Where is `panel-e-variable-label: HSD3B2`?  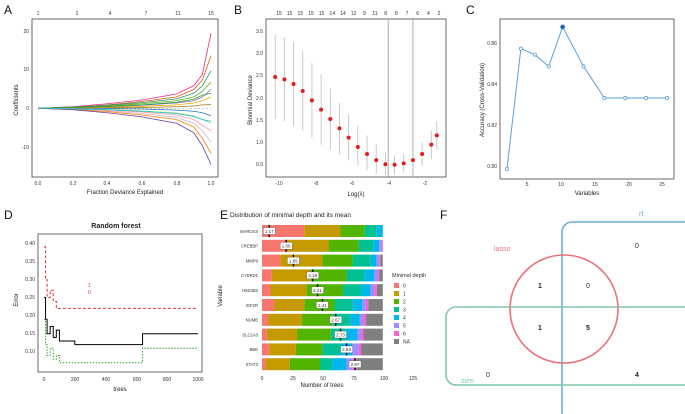 panel-e-variable-label: HSD3B2 is located at coordinates (250, 290).